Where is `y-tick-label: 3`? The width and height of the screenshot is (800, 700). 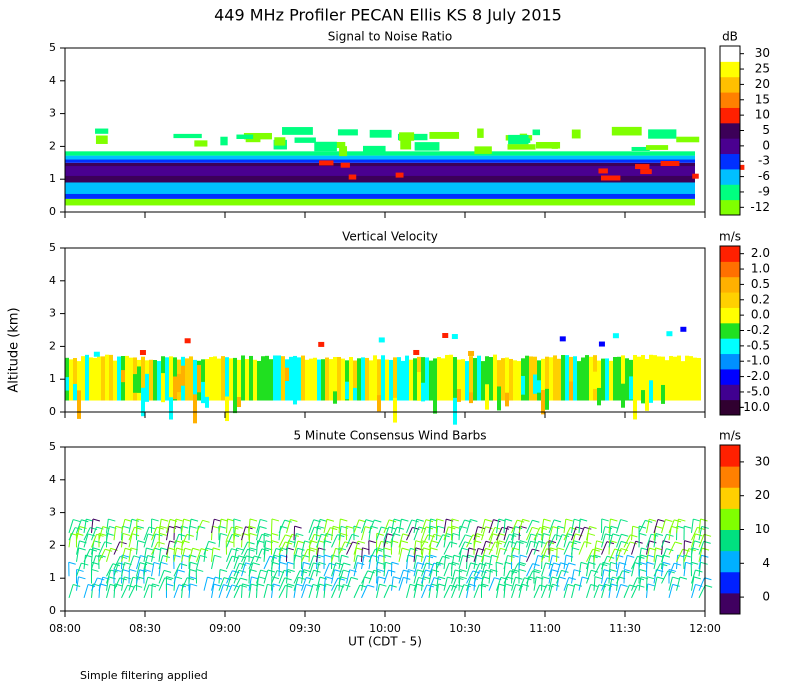
y-tick-label: 3 is located at coordinates (52, 113).